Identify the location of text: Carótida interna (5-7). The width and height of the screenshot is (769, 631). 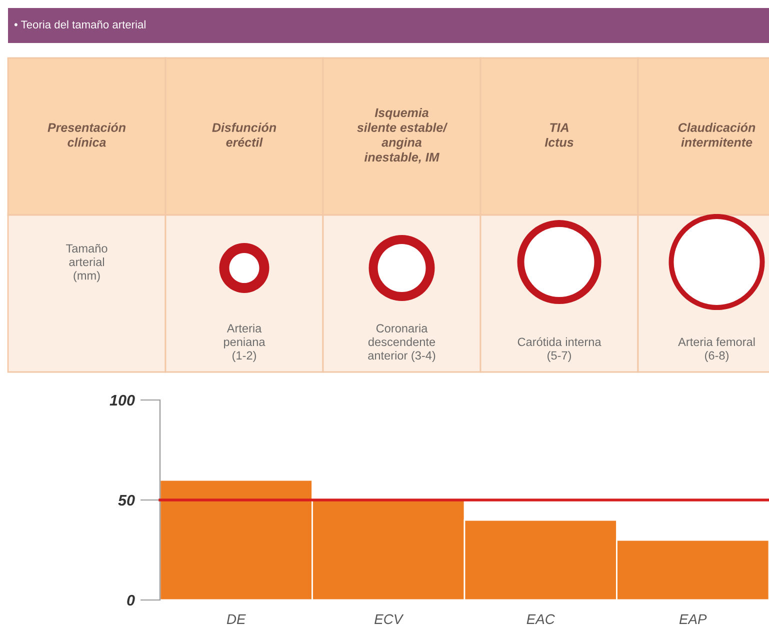
(560, 349).